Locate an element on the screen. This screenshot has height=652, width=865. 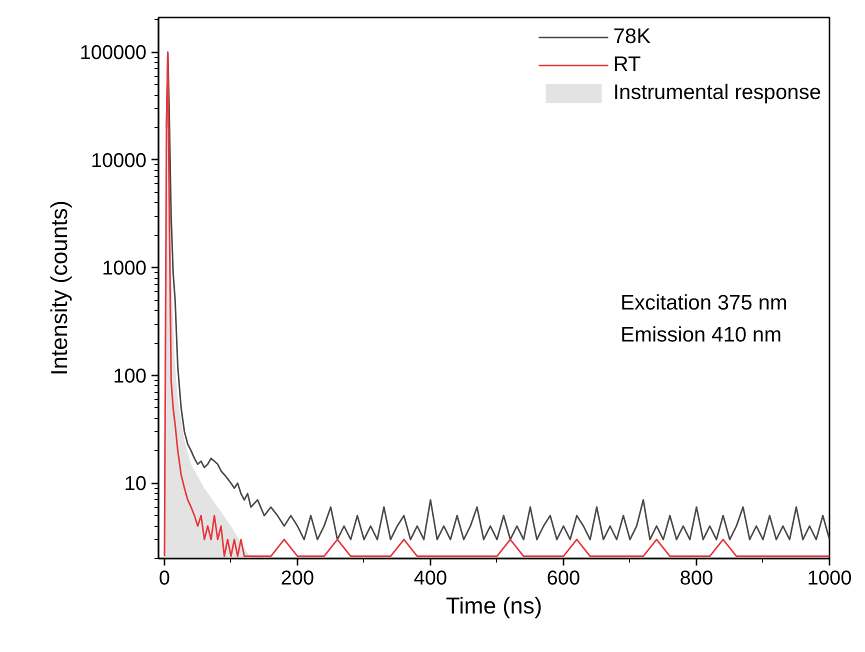
x-tick-label: 400 is located at coordinates (431, 579).